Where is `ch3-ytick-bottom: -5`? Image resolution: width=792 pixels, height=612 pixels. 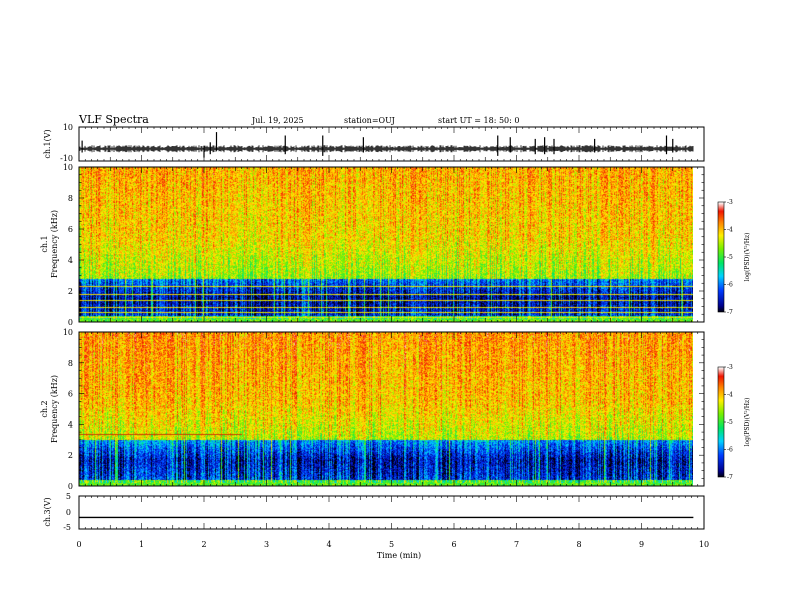 ch3-ytick-bottom: -5 is located at coordinates (67, 527).